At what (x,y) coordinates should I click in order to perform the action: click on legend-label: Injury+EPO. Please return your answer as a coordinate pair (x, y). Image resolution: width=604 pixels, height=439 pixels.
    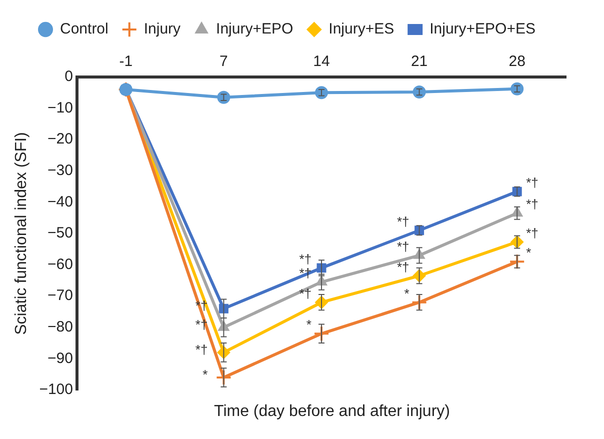
    Looking at the image, I should click on (255, 29).